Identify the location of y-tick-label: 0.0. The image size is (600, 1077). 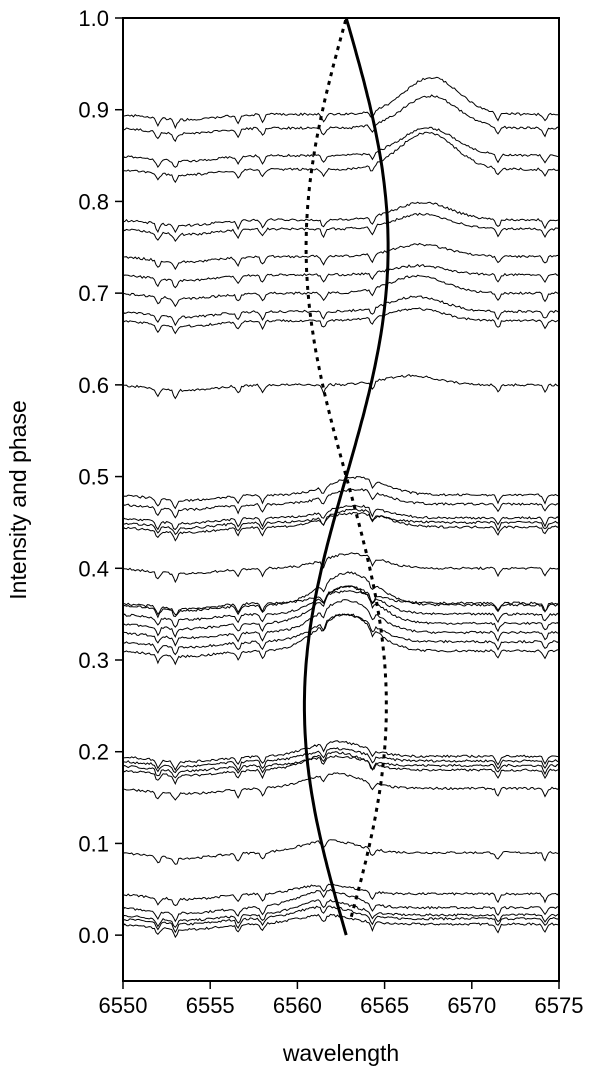
(93, 935).